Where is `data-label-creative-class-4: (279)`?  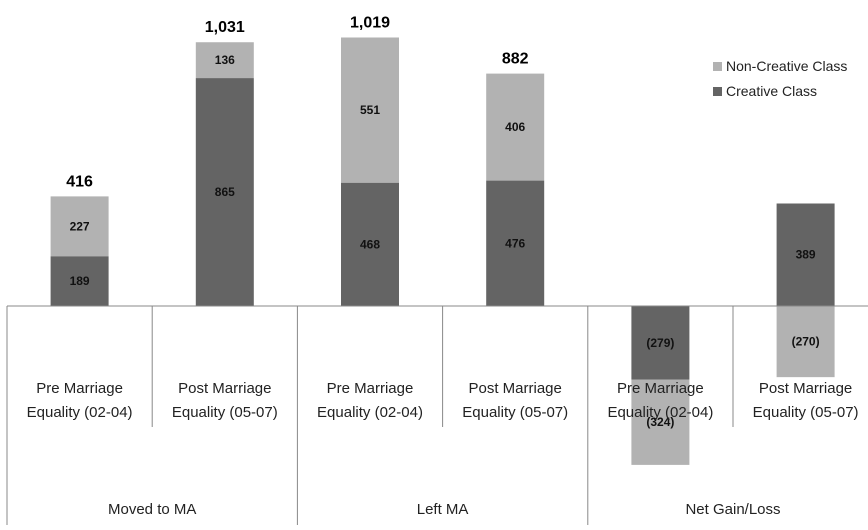 data-label-creative-class-4: (279) is located at coordinates (660, 343).